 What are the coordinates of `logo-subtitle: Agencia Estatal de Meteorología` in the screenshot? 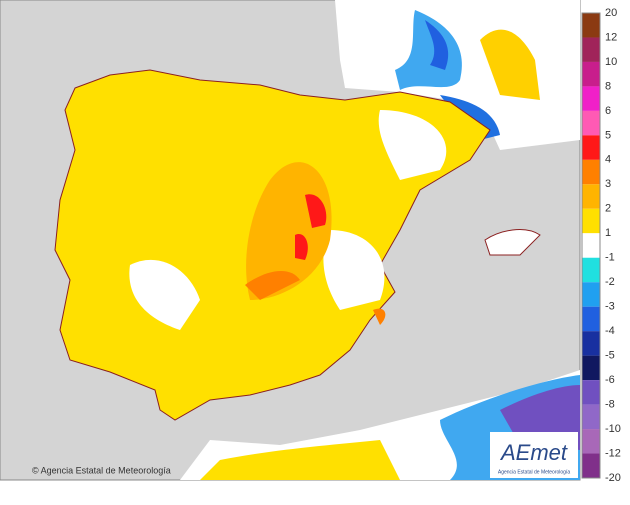 It's located at (534, 472).